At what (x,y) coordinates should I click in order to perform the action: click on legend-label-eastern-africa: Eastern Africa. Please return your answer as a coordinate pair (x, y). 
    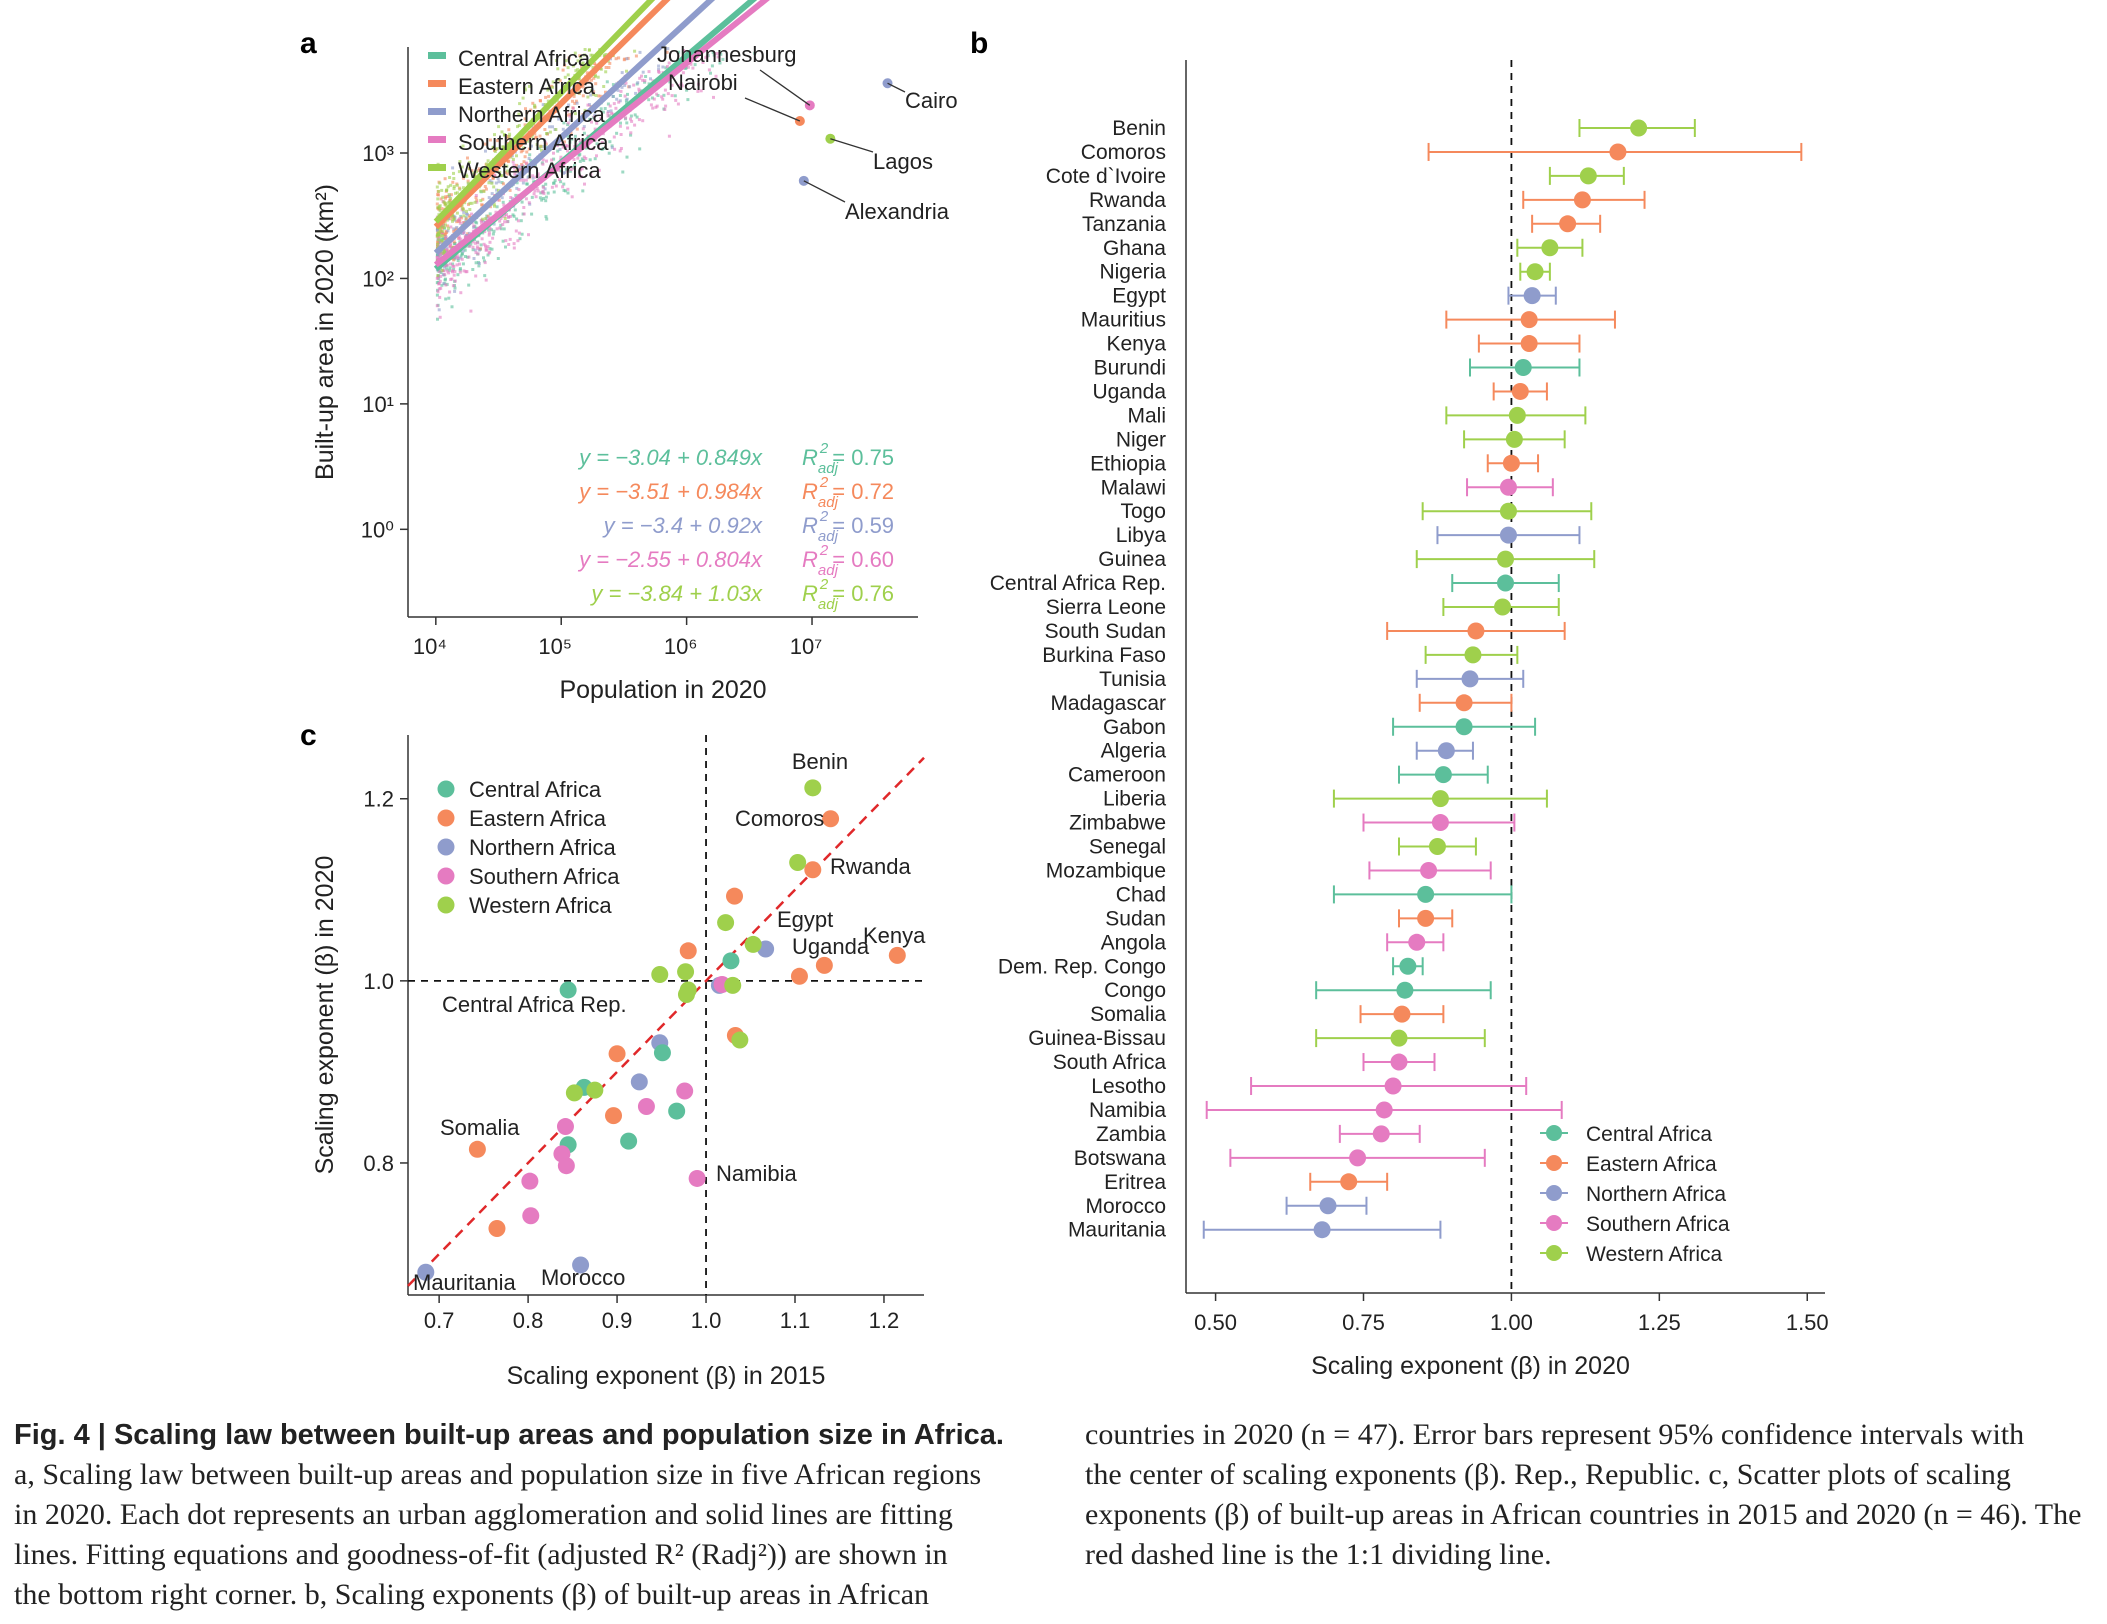
    Looking at the image, I should click on (538, 818).